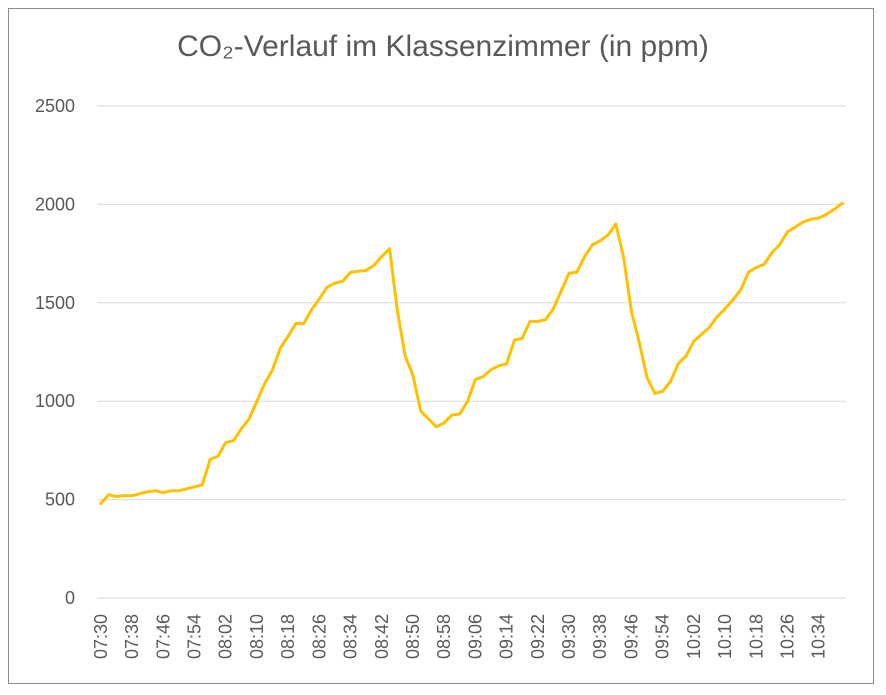  I want to click on y-tick-label: 2500, so click(55, 106).